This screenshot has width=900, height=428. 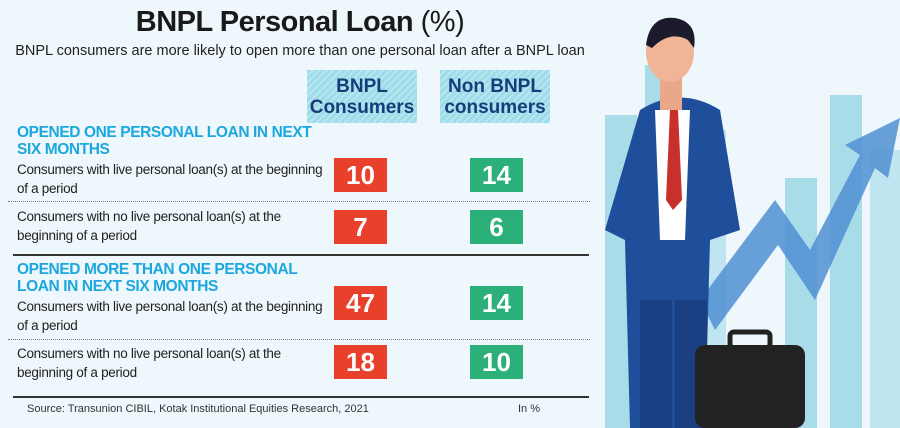 I want to click on rising-arrow-icon, so click(x=800, y=224).